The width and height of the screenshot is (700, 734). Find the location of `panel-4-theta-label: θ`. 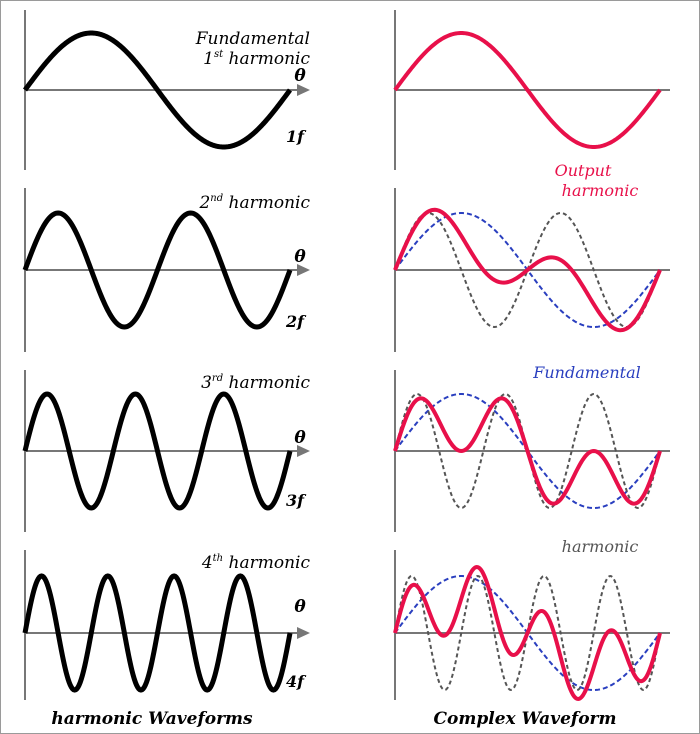

panel-4-theta-label: θ is located at coordinates (300, 607).